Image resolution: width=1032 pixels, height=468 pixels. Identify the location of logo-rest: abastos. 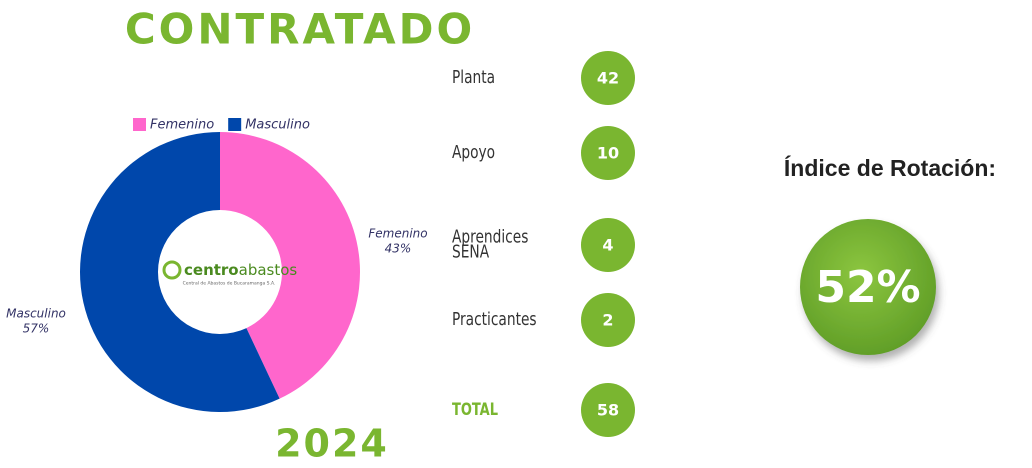
(268, 270).